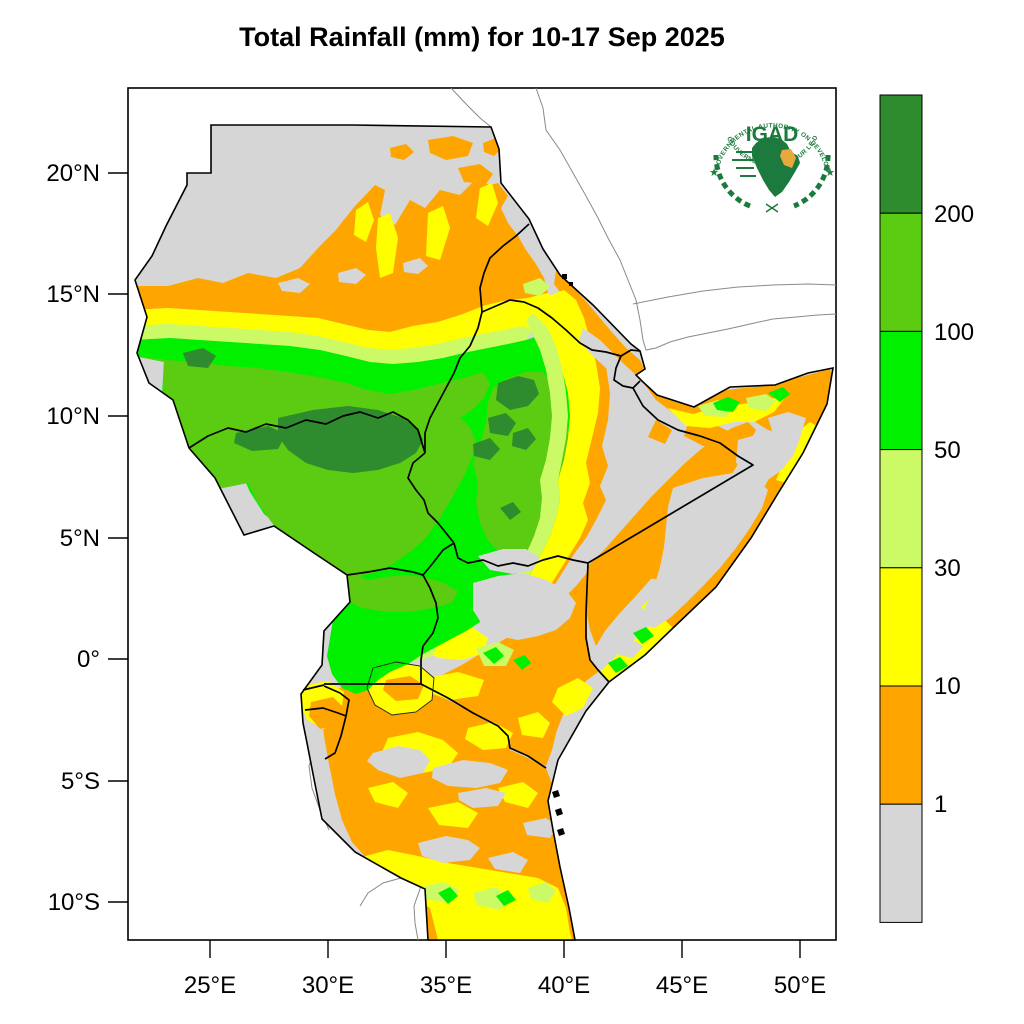 This screenshot has height=1024, width=1024. What do you see at coordinates (772, 208) in the screenshot?
I see `logo-crossed-base` at bounding box center [772, 208].